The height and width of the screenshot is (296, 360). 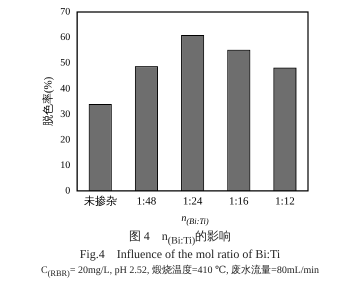 What do you see at coordinates (65, 165) in the screenshot?
I see `y-tick-label: 10` at bounding box center [65, 165].